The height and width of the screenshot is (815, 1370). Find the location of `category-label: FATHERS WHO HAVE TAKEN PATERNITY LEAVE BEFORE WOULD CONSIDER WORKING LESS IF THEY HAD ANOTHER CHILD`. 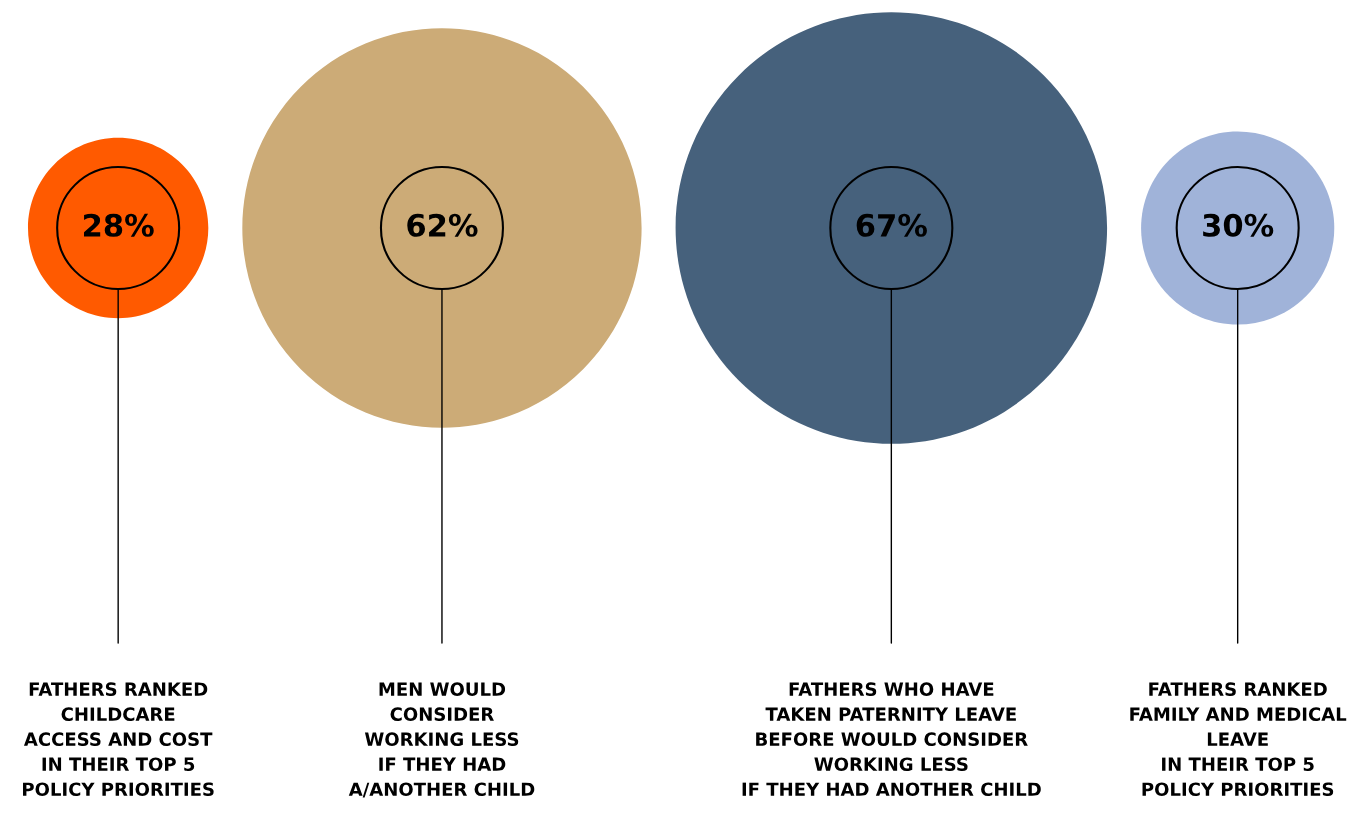

category-label: FATHERS WHO HAVE TAKEN PATERNITY LEAVE BEFORE WOULD CONSIDER WORKING LESS IF THEY HAD ANOTHER CHILD is located at coordinates (891, 739).